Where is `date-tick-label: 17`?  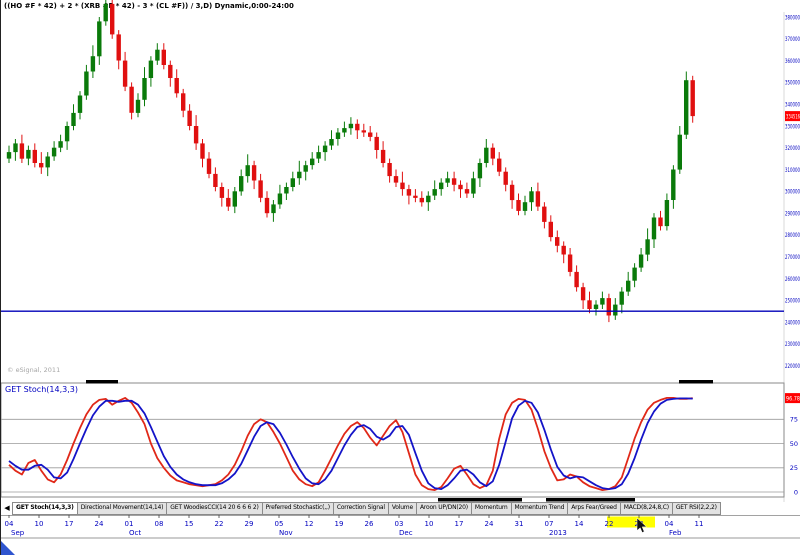
date-tick-label: 17 is located at coordinates (69, 524).